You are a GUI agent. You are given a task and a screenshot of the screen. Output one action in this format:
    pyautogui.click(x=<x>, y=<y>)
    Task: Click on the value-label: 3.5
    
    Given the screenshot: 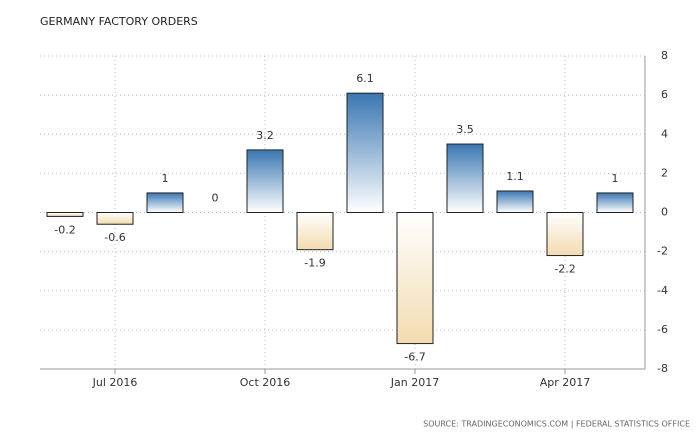 What is the action you would take?
    pyautogui.click(x=465, y=129)
    